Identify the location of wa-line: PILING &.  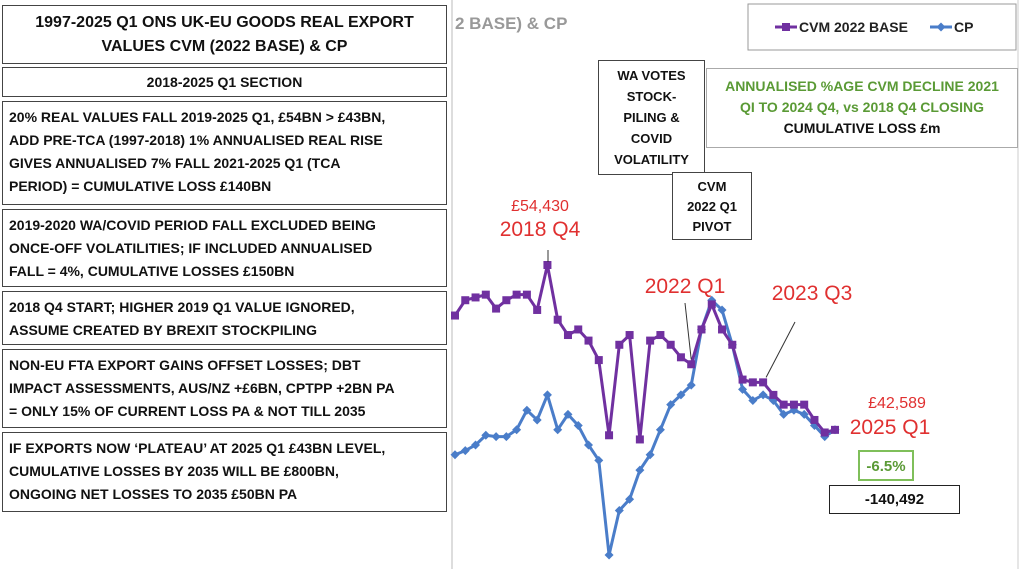
(651, 117).